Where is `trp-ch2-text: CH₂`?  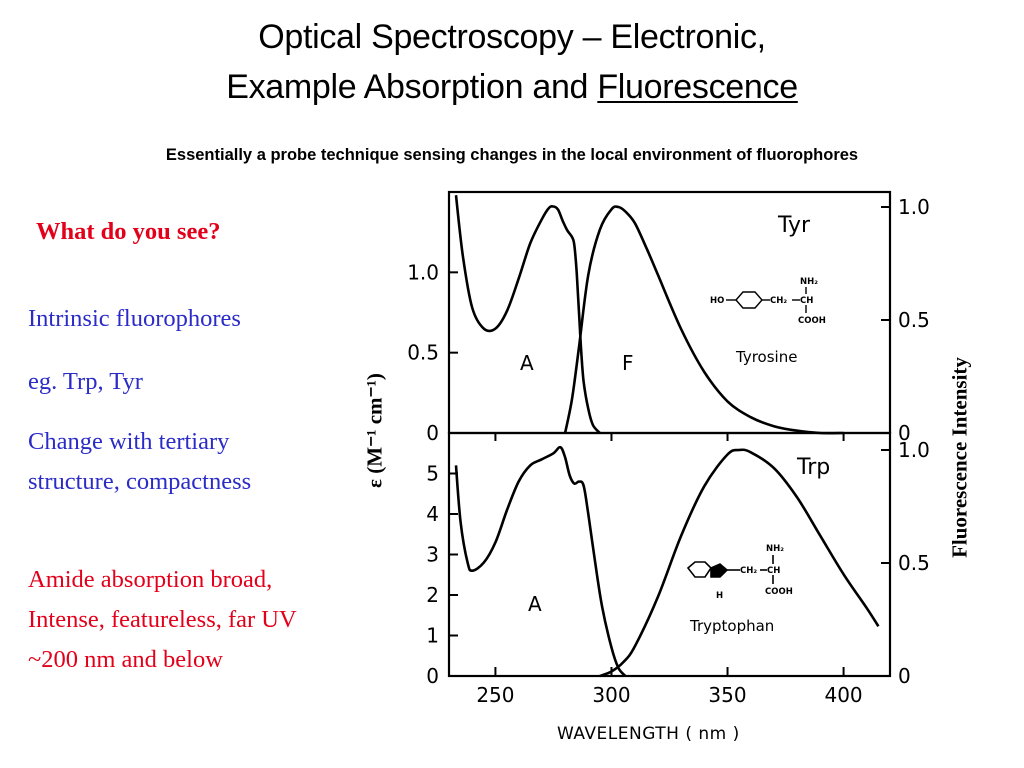 trp-ch2-text: CH₂ is located at coordinates (748, 571).